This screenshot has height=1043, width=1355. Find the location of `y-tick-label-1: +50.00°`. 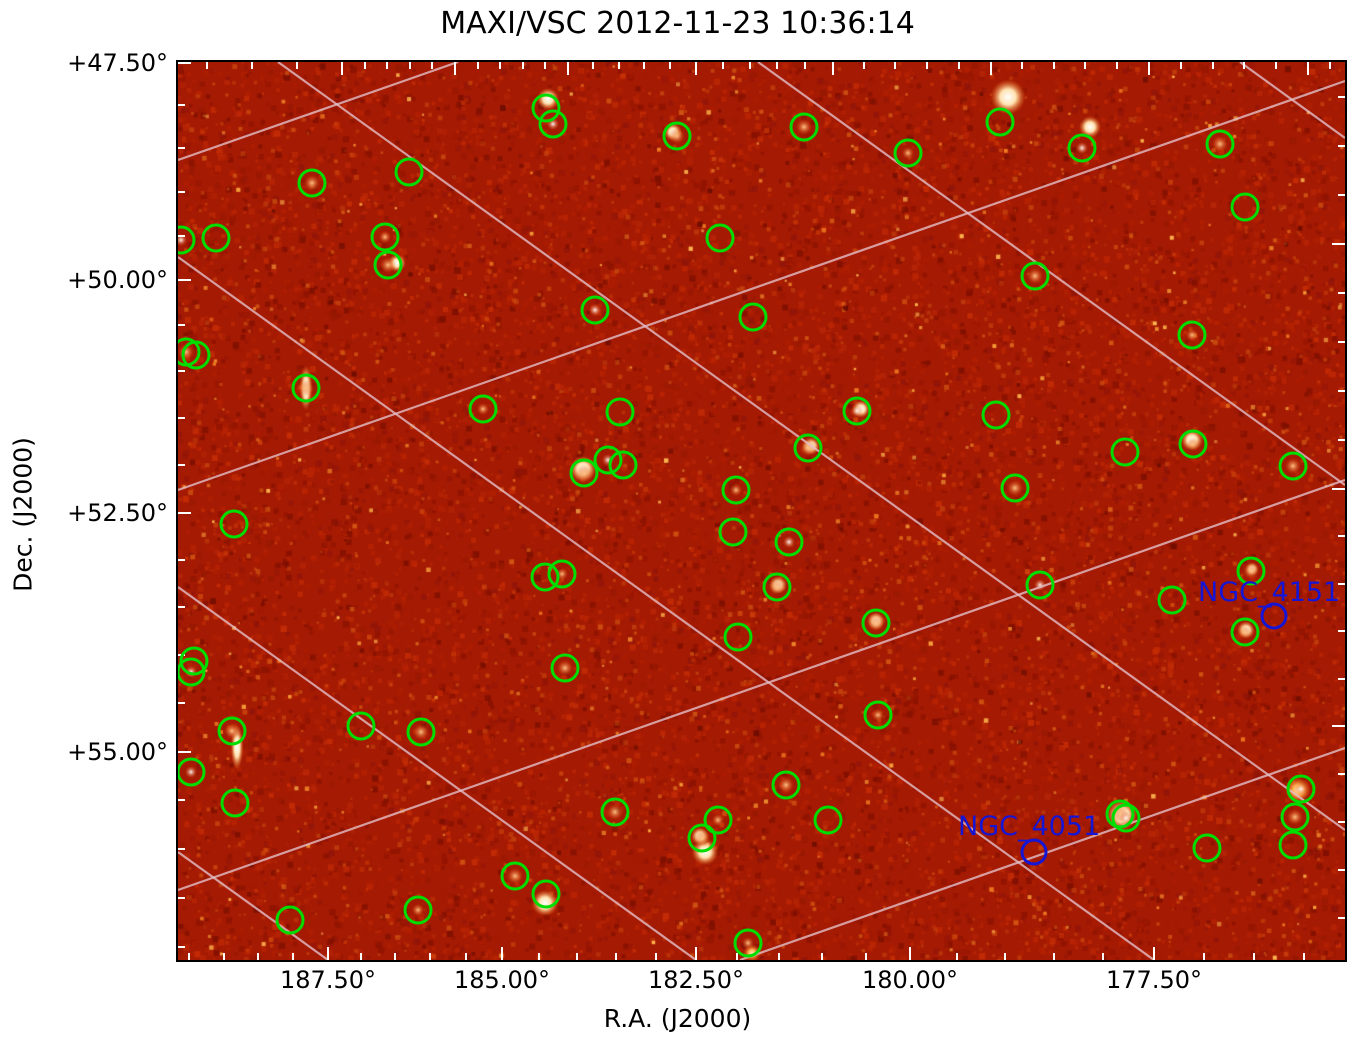

y-tick-label-1: +50.00° is located at coordinates (117, 280).